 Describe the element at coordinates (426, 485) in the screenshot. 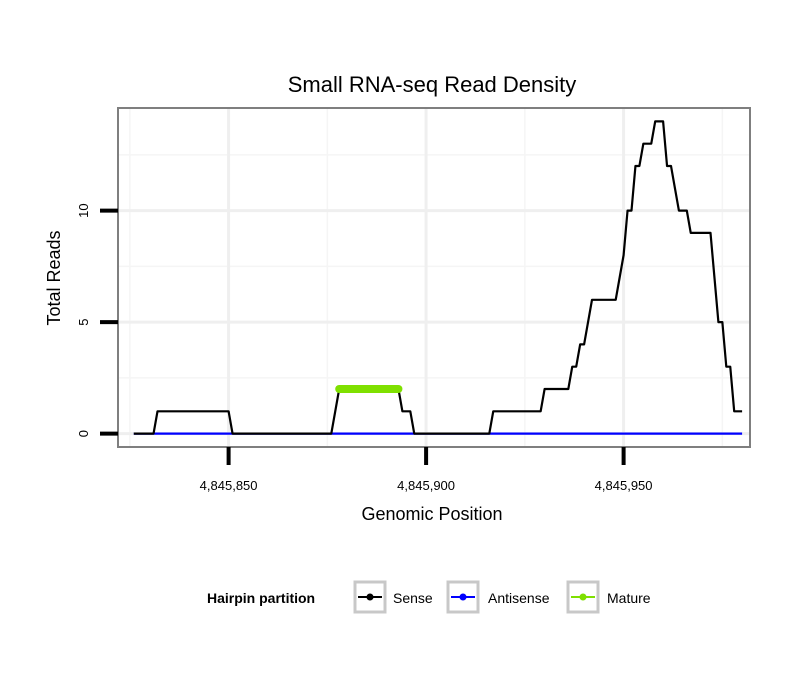

I see `x-tick-label: 4,845,900` at that location.